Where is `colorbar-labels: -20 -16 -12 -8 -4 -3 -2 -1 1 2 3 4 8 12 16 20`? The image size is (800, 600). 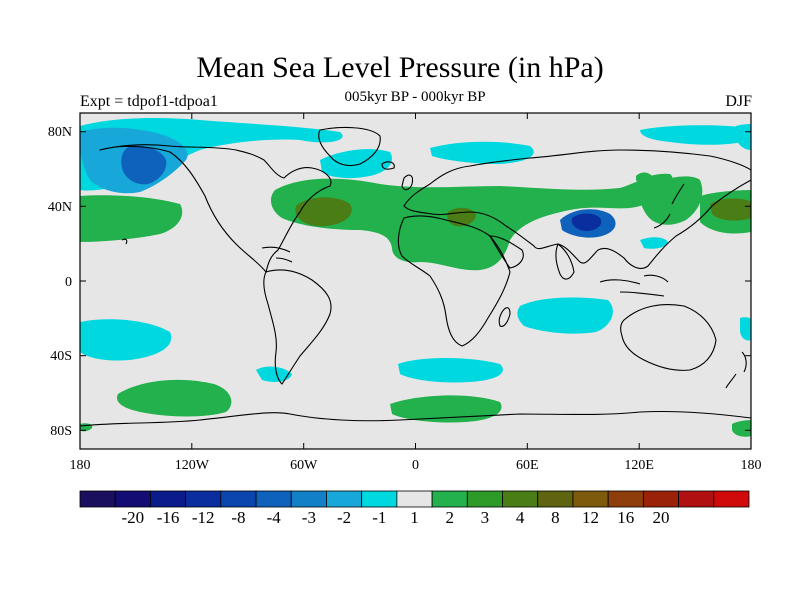
colorbar-labels: -20 -16 -12 -8 -4 -3 -2 -1 1 2 3 4 8 12 16 20 is located at coordinates (395, 517).